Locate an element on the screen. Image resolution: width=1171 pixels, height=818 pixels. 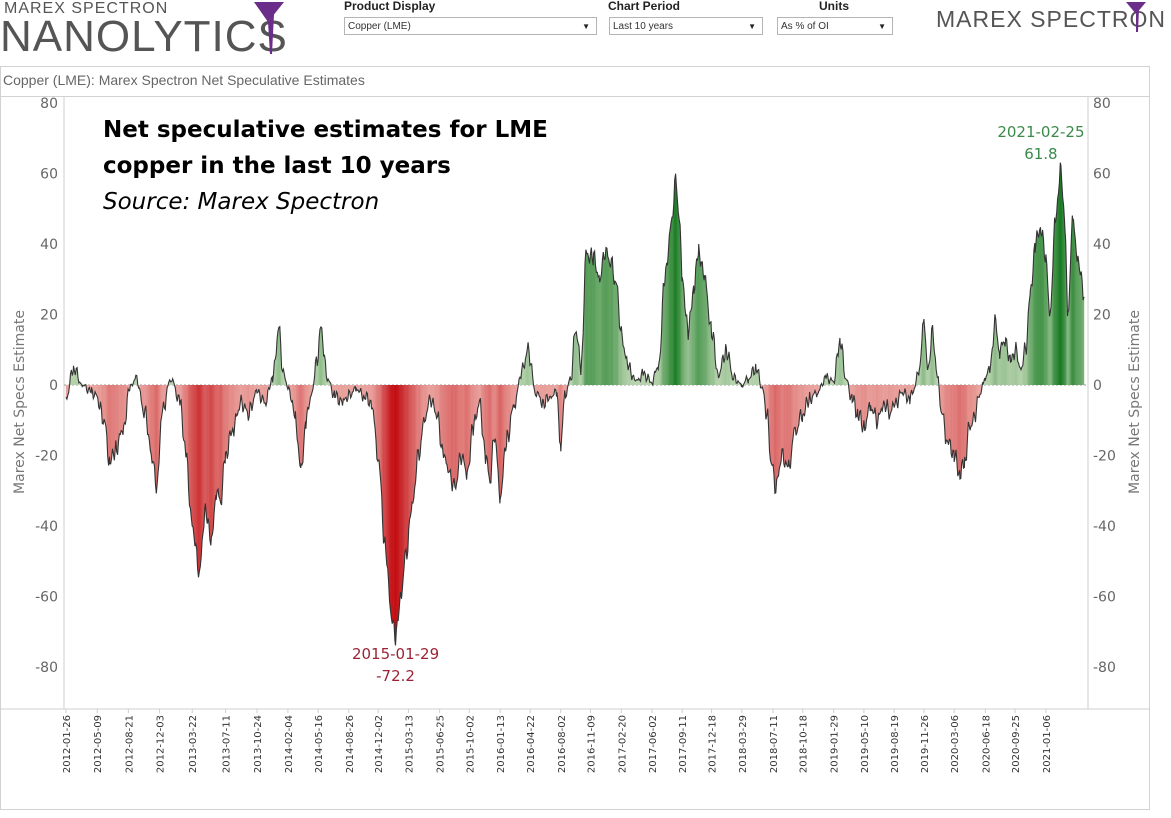
x-tick-label: 2014-08-26 is located at coordinates (350, 744).